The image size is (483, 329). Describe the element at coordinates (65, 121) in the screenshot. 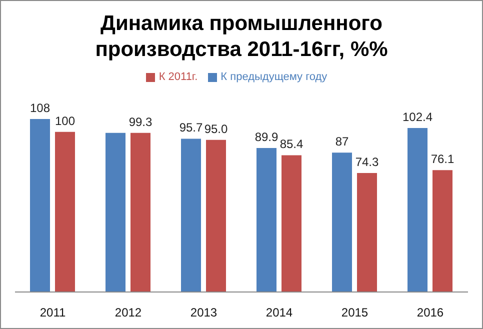

I see `data-label: 100` at that location.